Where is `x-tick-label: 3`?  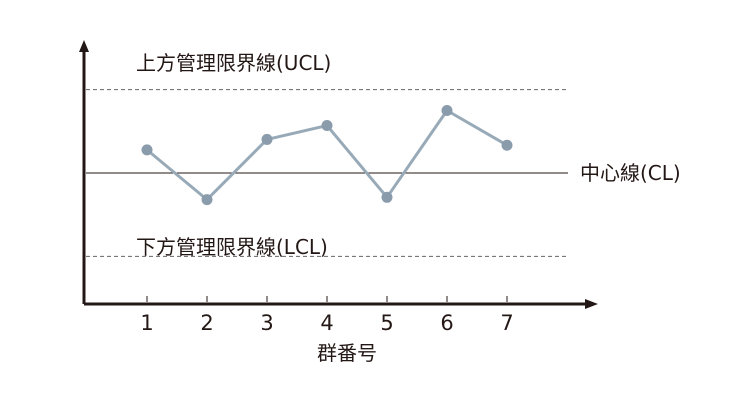 x-tick-label: 3 is located at coordinates (266, 323).